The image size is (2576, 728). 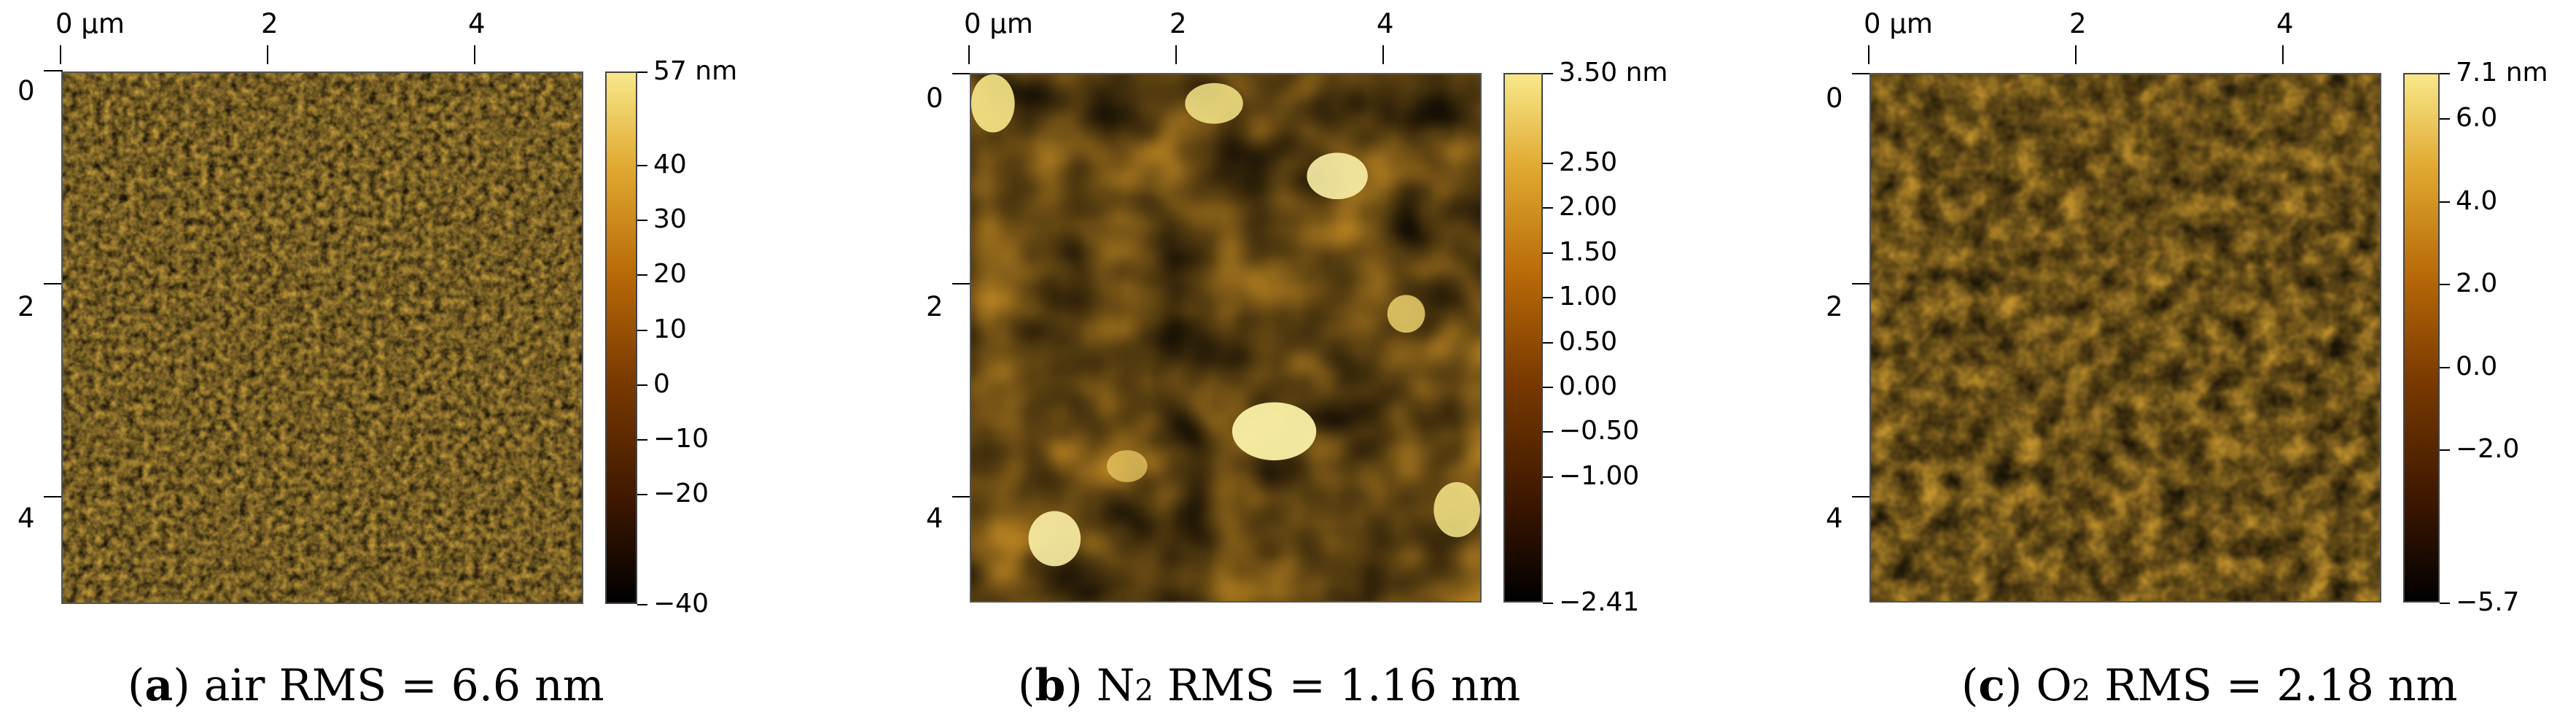 I want to click on colorbar-tick-label: 0.00, so click(x=1588, y=386).